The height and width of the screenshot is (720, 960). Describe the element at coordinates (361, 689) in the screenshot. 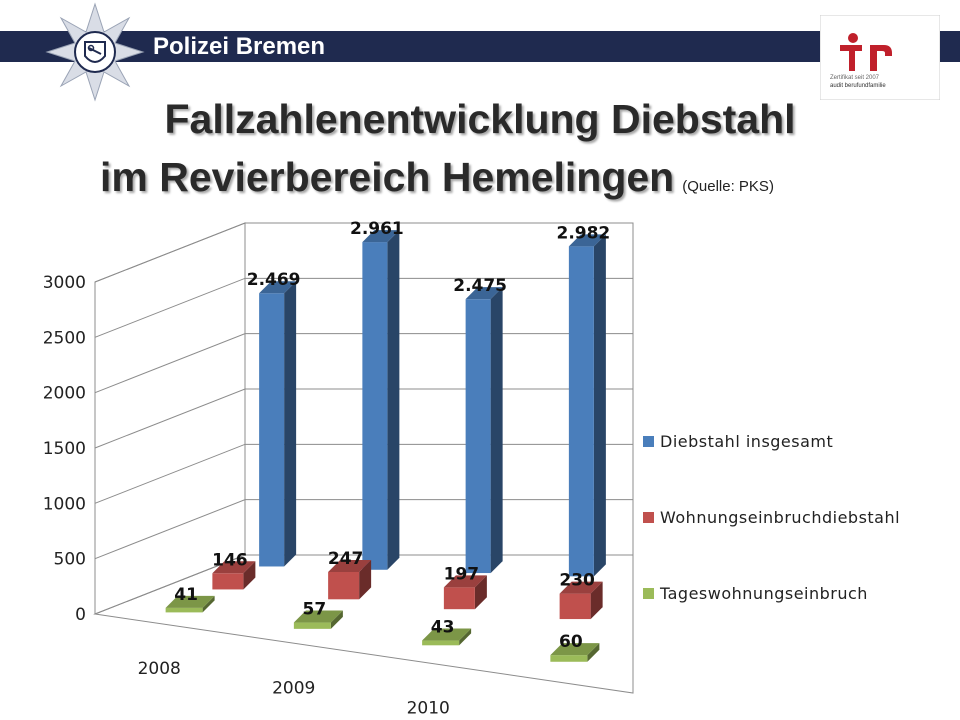

I see `x-axis-ticks: 2008 2009 2010 2011` at that location.